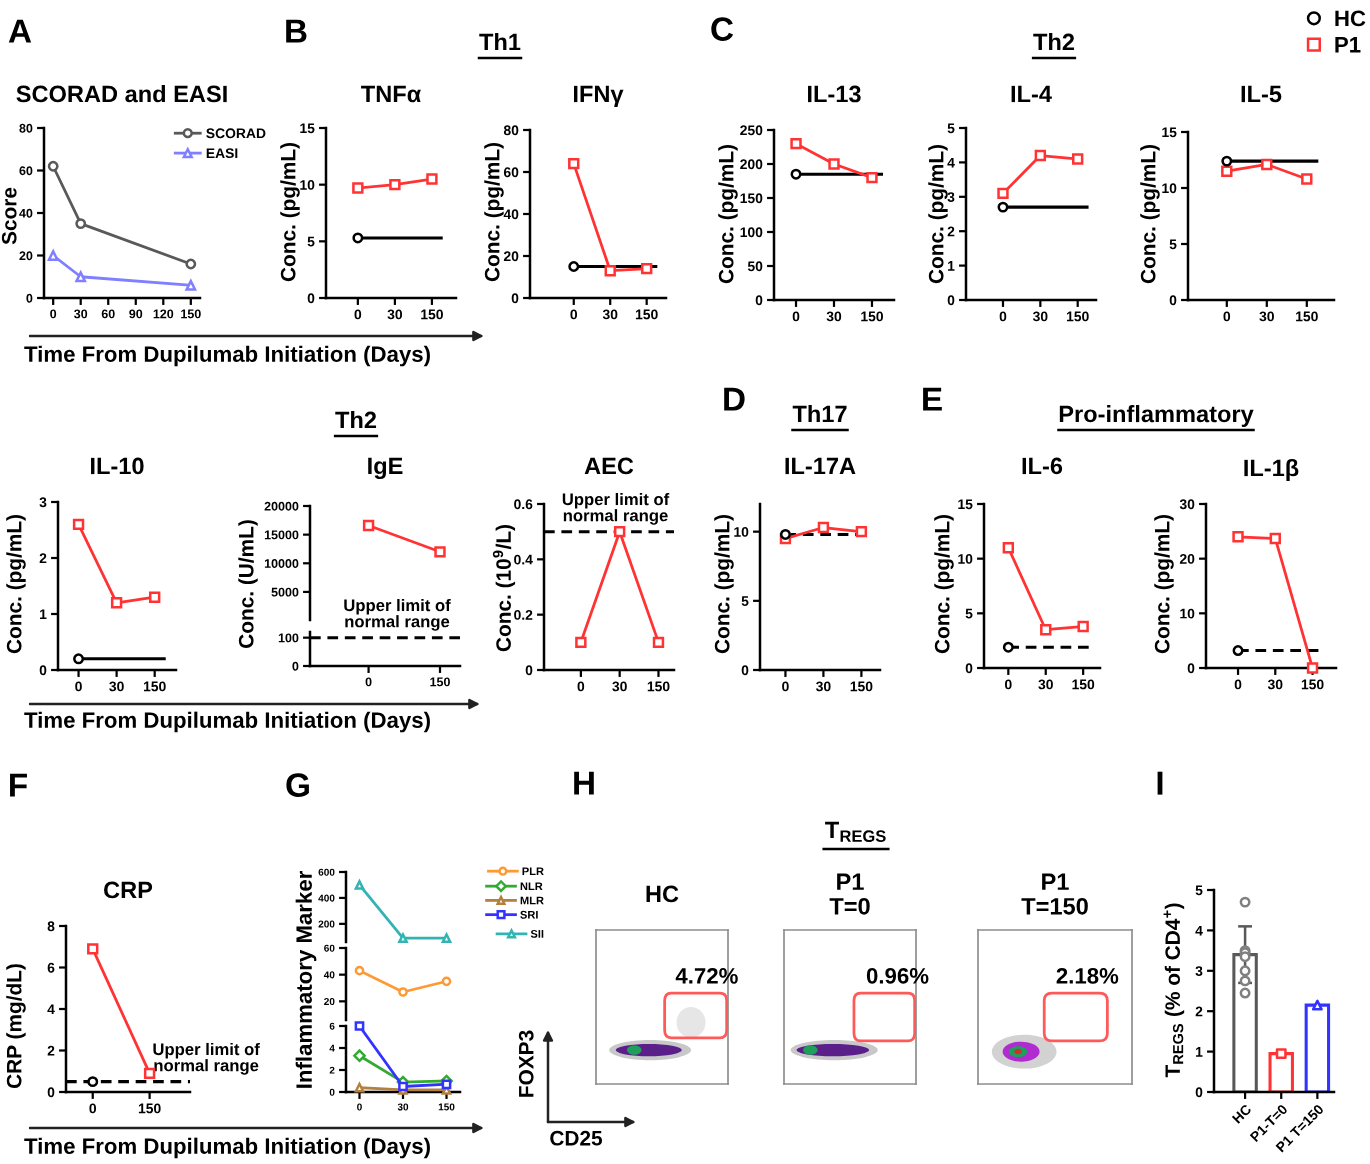 Image resolution: width=1370 pixels, height=1164 pixels. I want to click on text: CD25, so click(576, 1138).